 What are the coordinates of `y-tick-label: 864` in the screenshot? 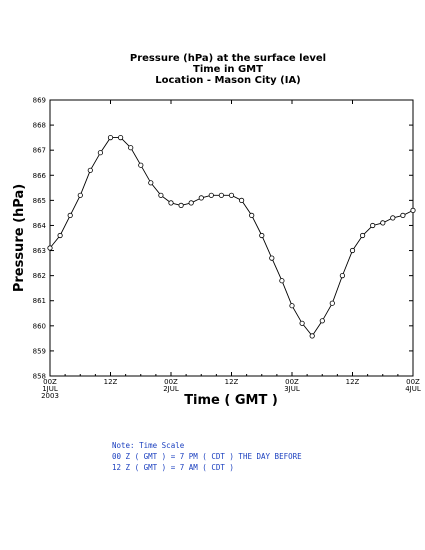 It's located at (40, 226).